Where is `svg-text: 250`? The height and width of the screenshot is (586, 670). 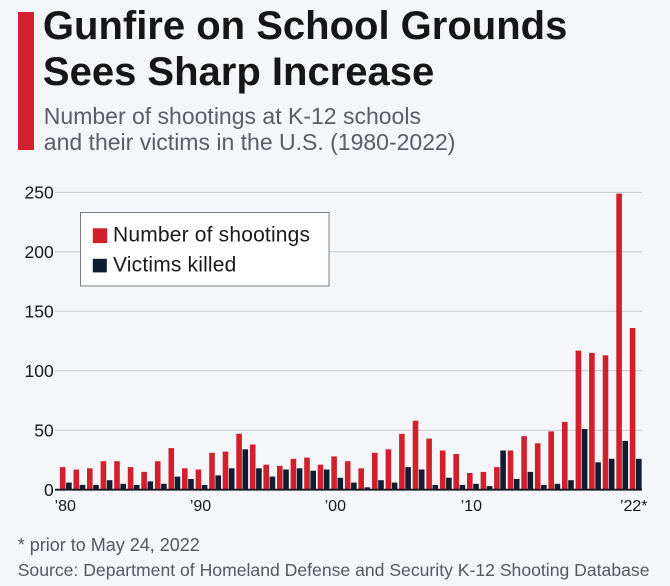 svg-text: 250 is located at coordinates (38, 193).